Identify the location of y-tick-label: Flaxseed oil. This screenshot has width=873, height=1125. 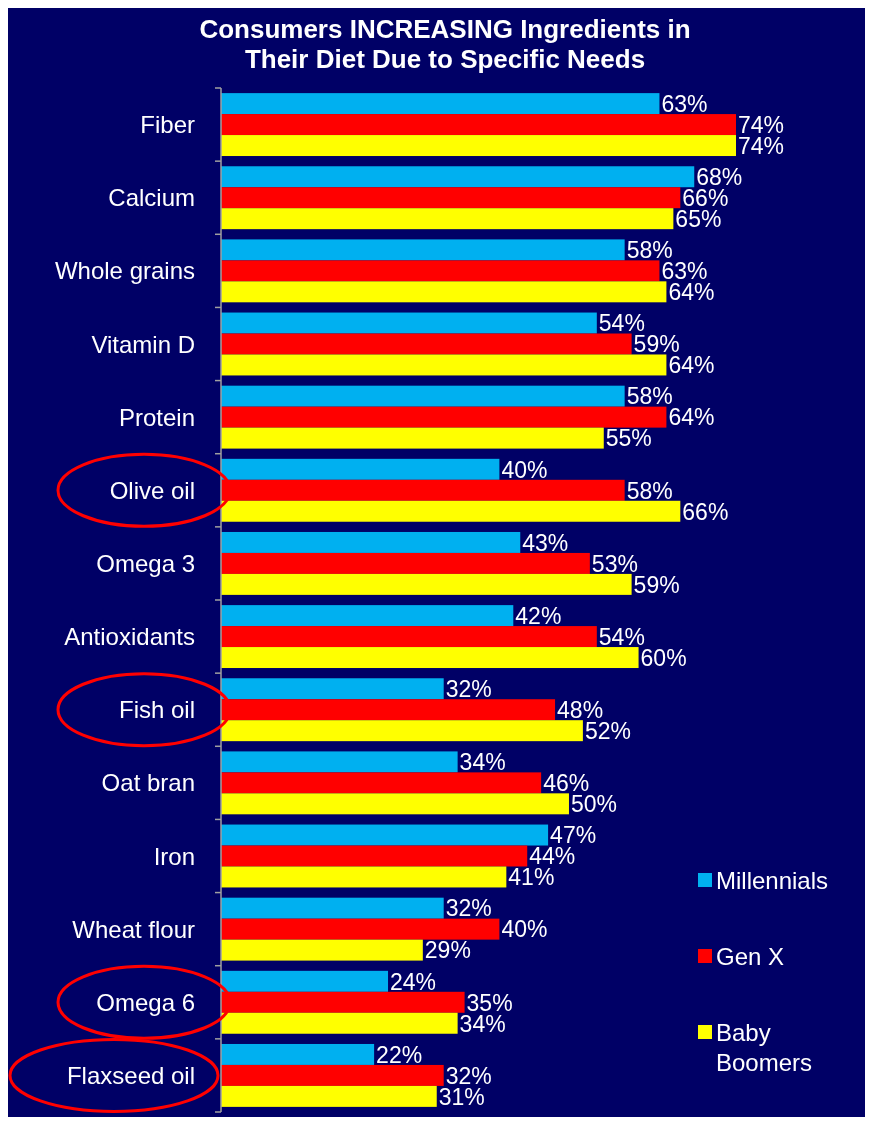
(130, 1076).